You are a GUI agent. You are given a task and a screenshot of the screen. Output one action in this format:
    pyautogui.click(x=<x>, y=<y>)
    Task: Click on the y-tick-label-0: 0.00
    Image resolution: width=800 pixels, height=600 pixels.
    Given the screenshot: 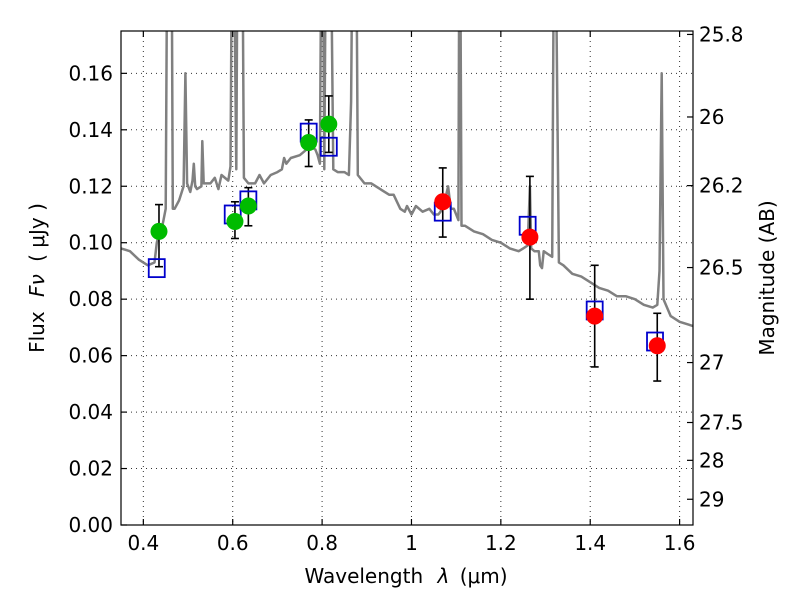 What is the action you would take?
    pyautogui.click(x=90, y=525)
    